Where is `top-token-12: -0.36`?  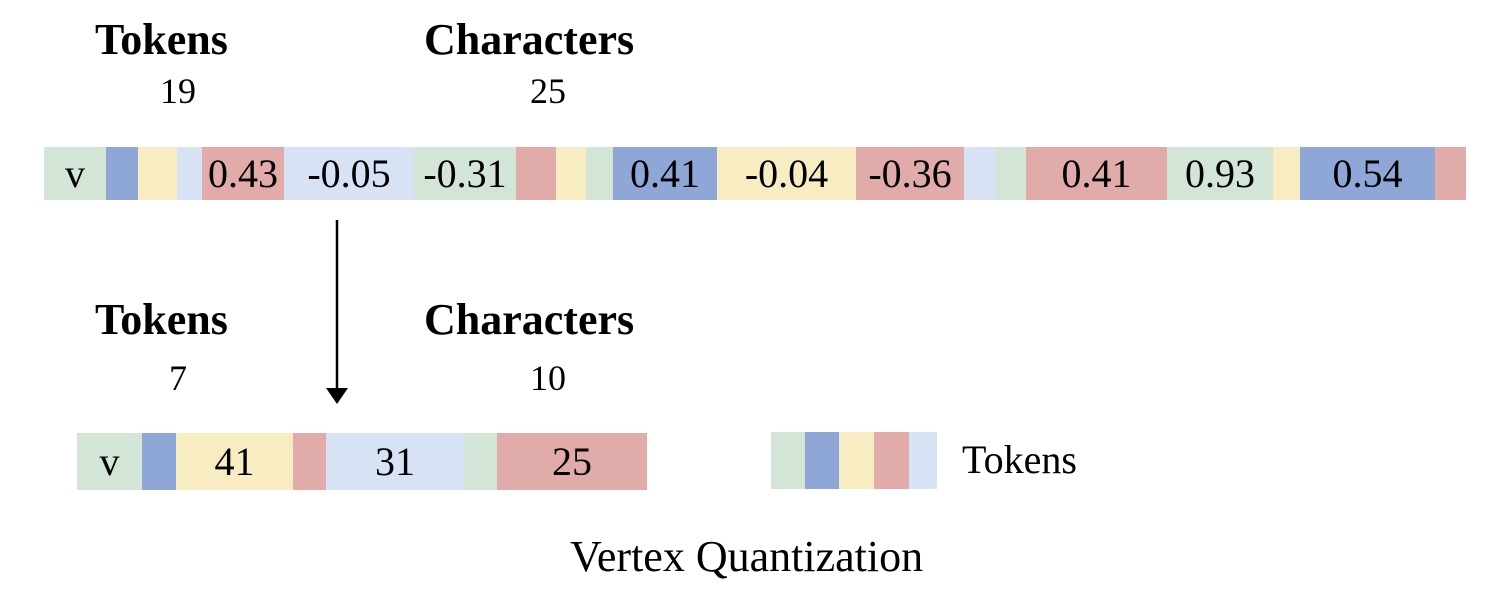
top-token-12: -0.36 is located at coordinates (910, 173).